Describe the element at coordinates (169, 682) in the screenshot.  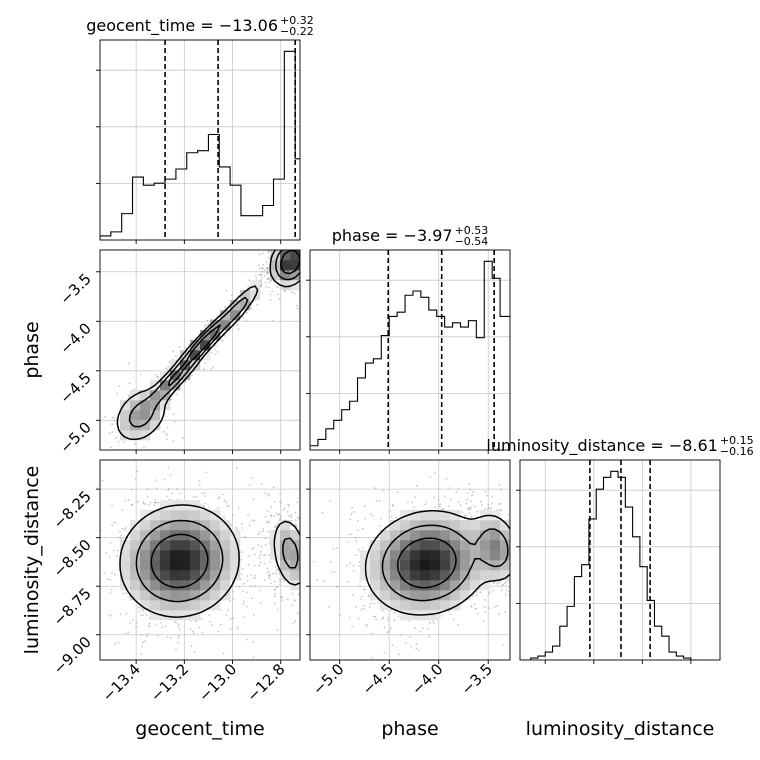
I see `xtick-label-geocent_time-1: −13.2` at that location.